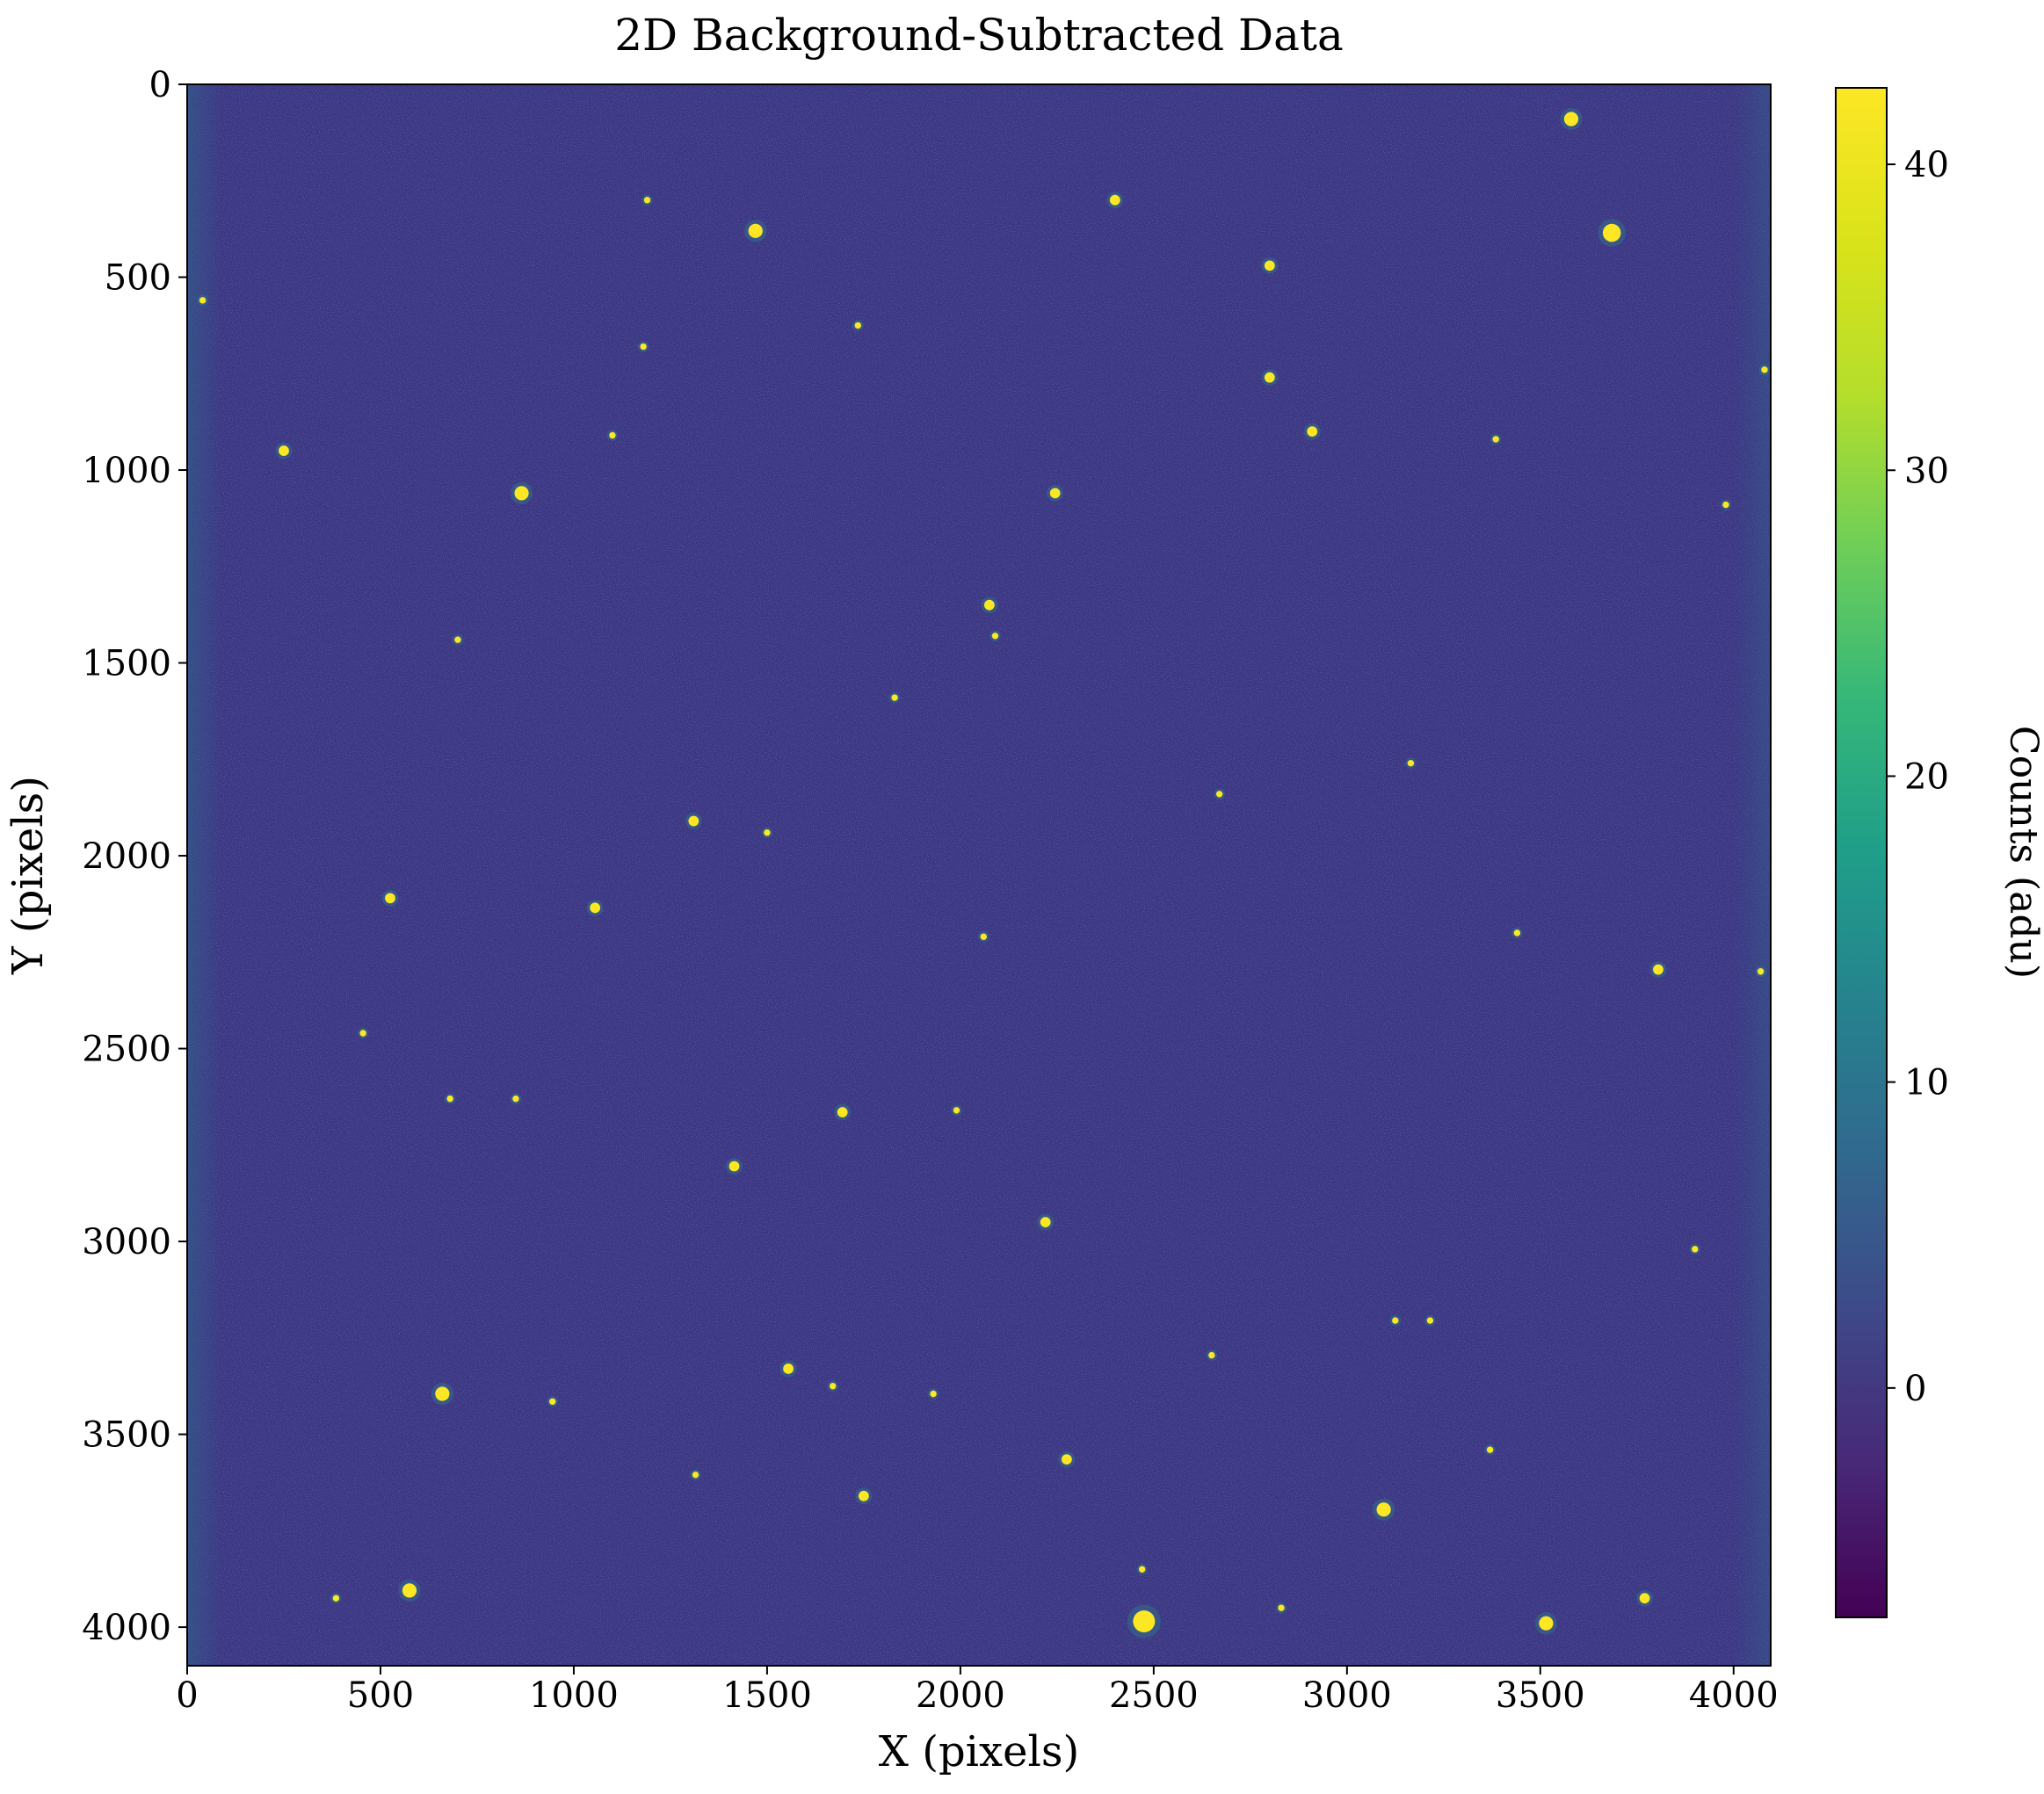 Image resolution: width=2044 pixels, height=1794 pixels. Describe the element at coordinates (1915, 1389) in the screenshot. I see `colorbar-tick-label: 0` at that location.